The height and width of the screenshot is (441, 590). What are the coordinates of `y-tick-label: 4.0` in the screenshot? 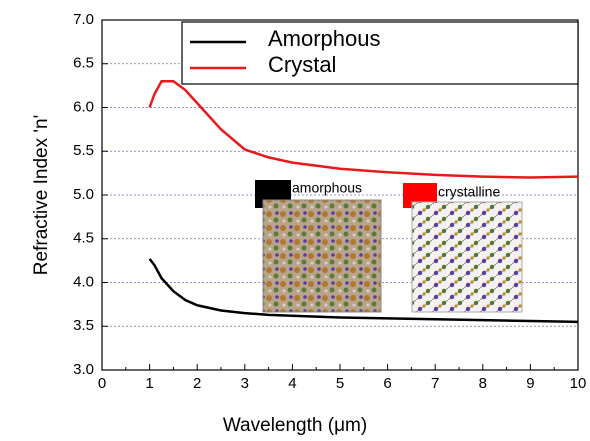 It's located at (83, 281).